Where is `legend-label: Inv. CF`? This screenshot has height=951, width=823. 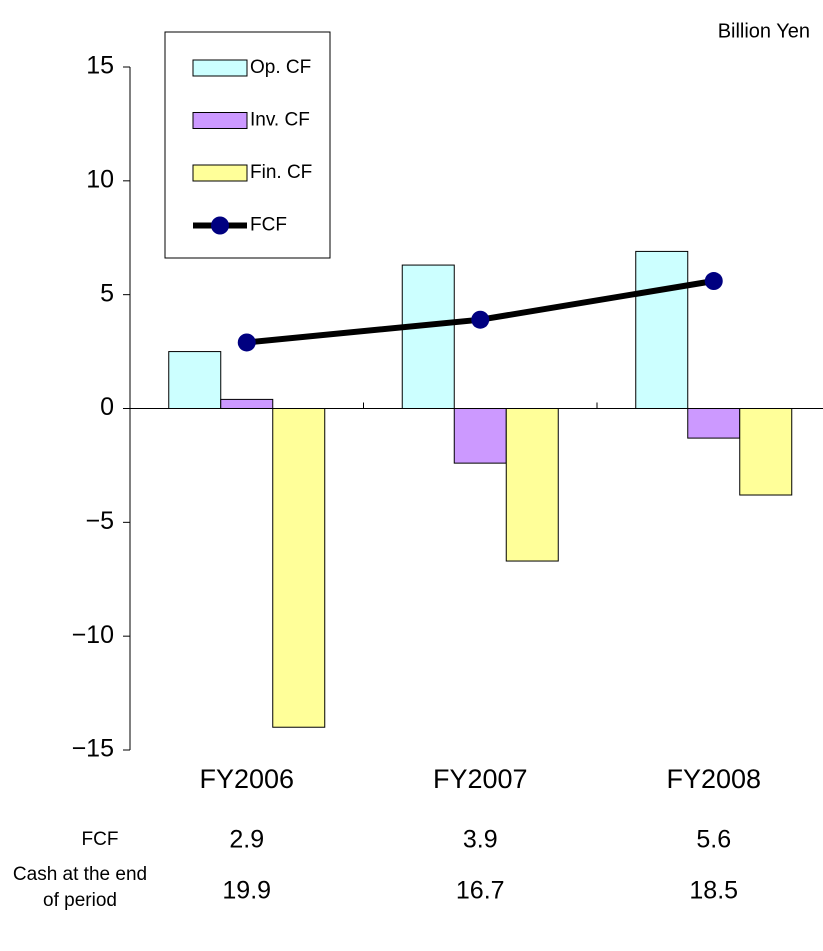 legend-label: Inv. CF is located at coordinates (280, 120).